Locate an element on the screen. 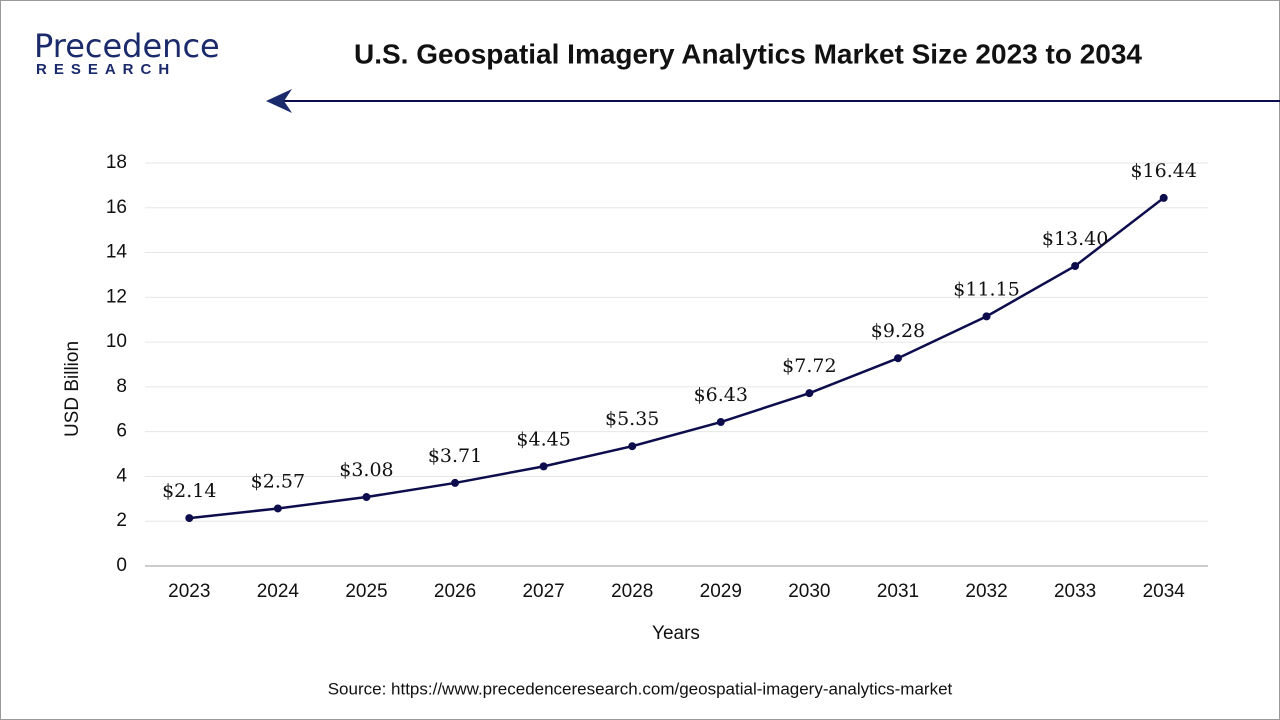 Image resolution: width=1280 pixels, height=720 pixels. x-tick-label: 2023 is located at coordinates (189, 591).